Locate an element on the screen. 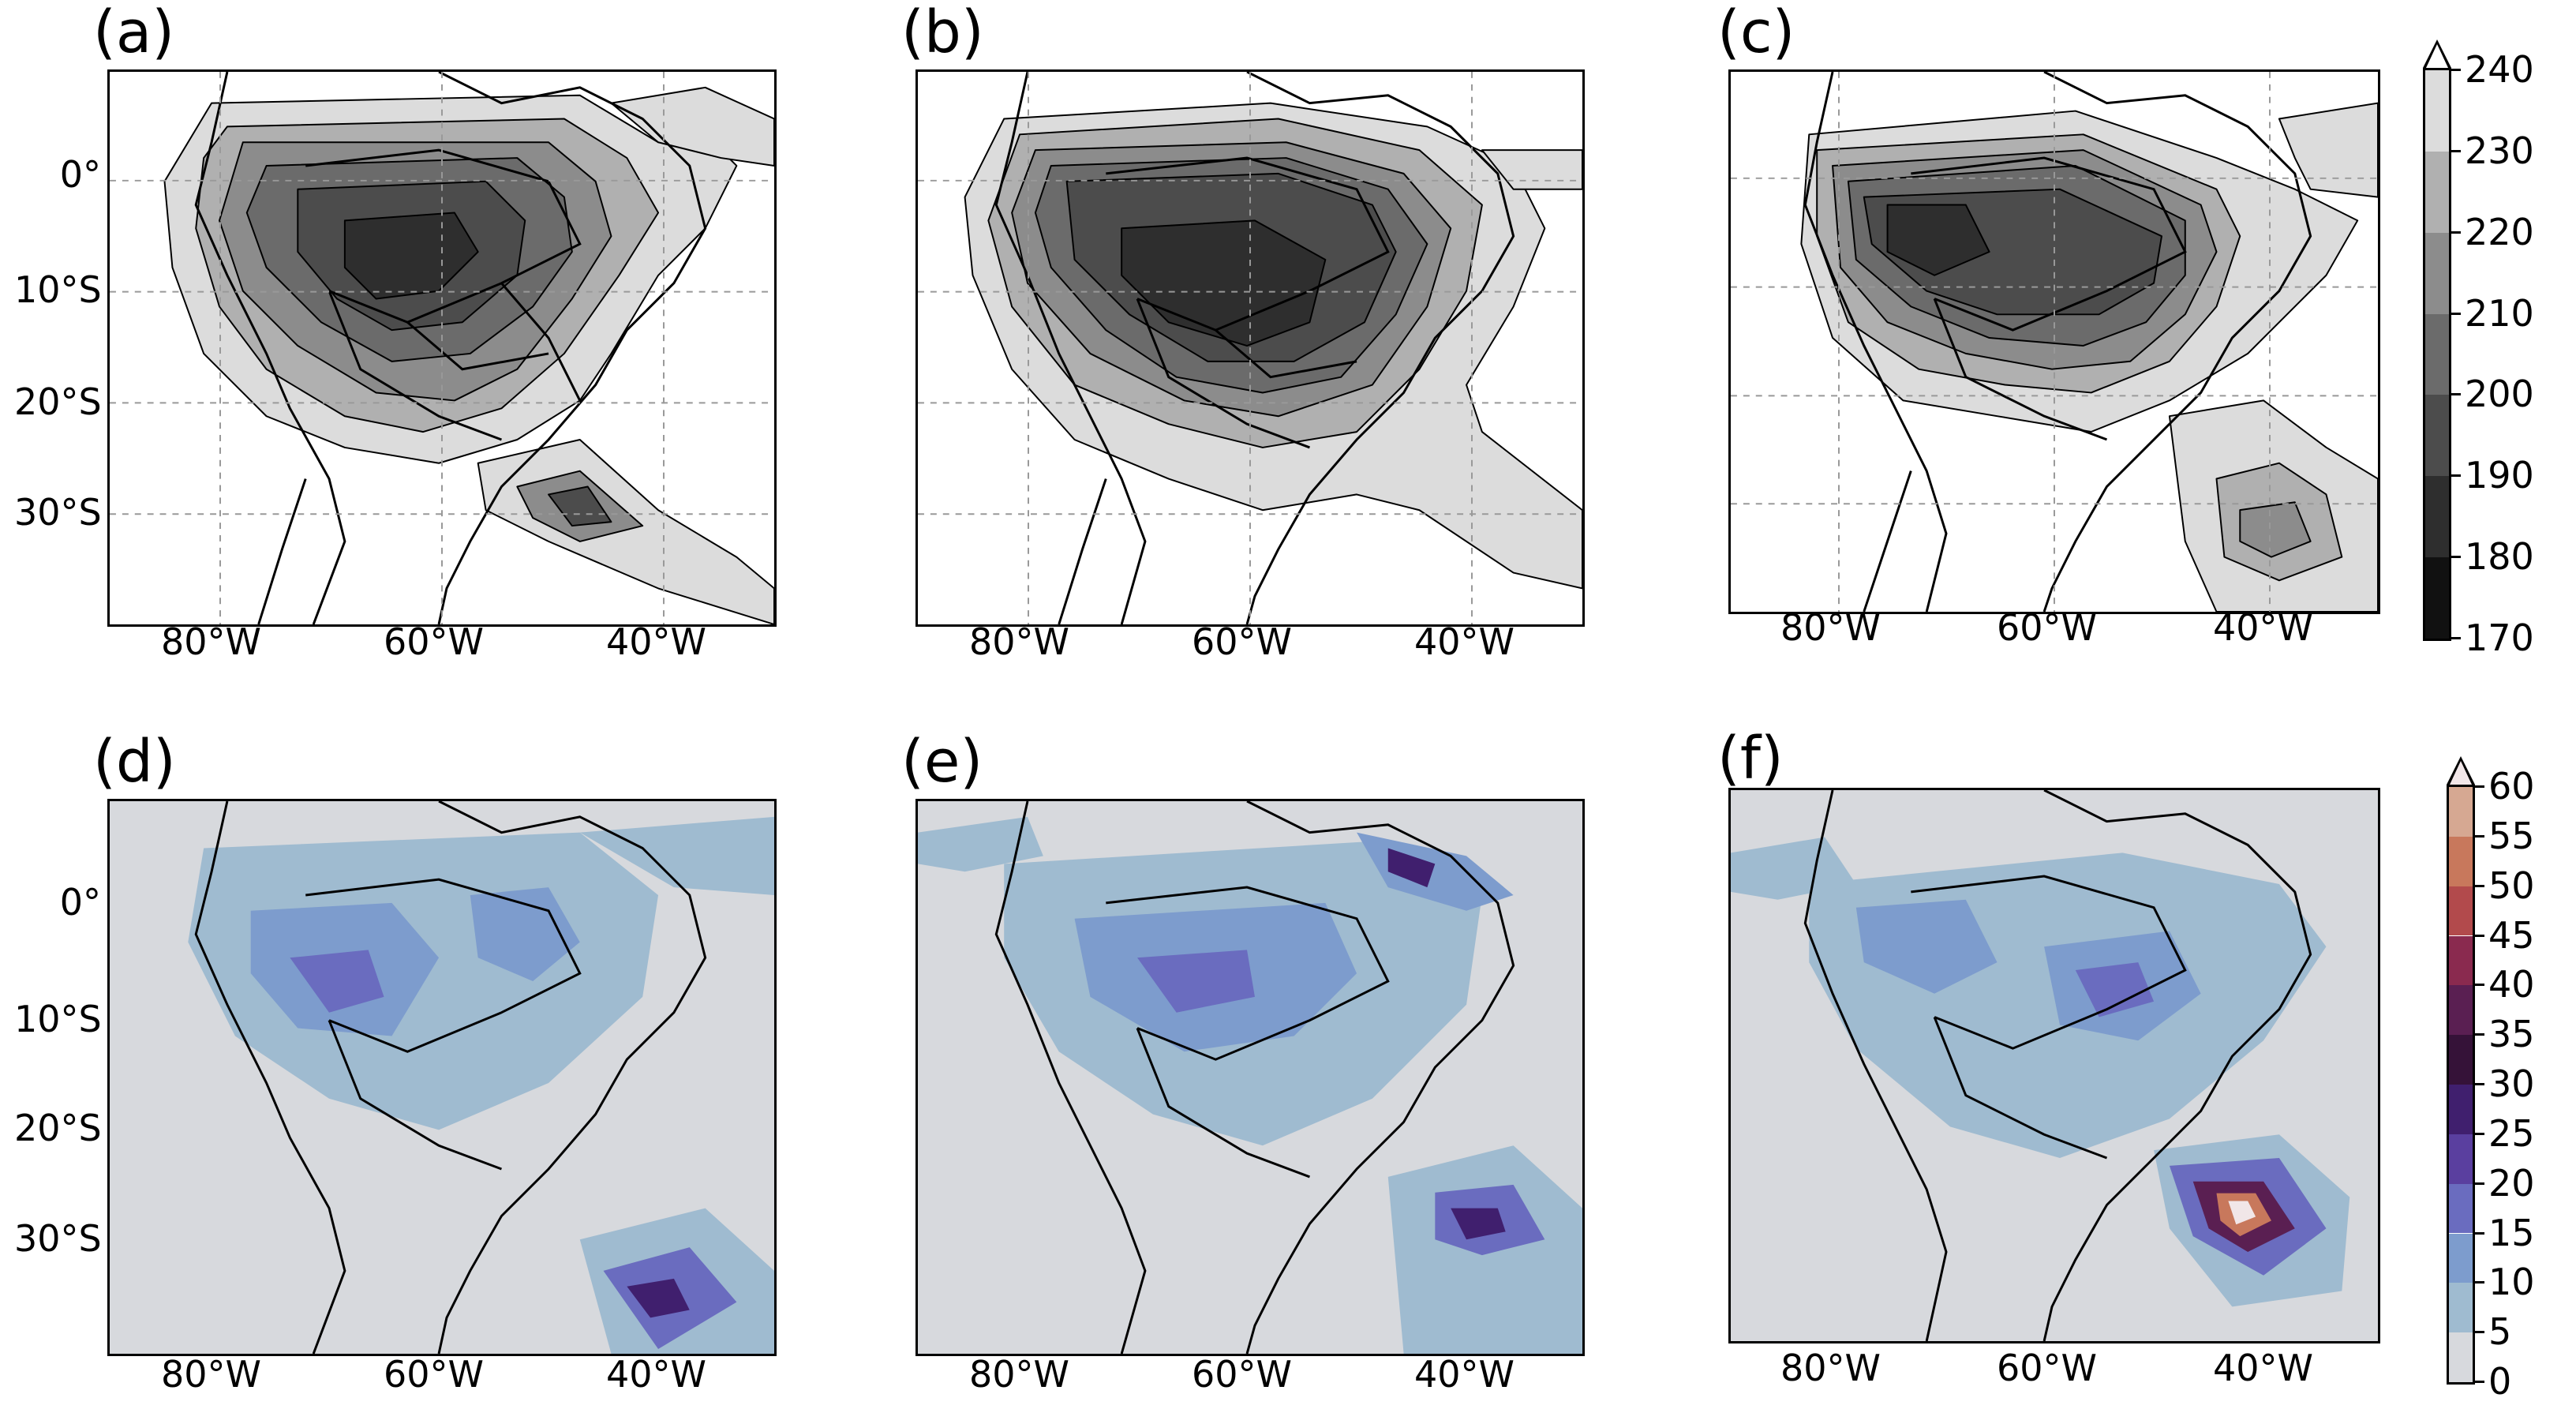  precip-colorbar-tick-label: 25 is located at coordinates (2511, 1133).